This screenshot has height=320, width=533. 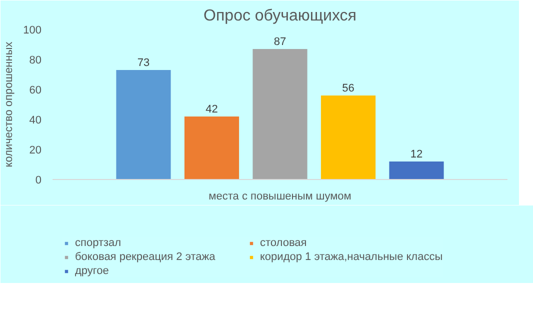 I want to click on y-tick-label: 40, so click(x=35, y=120).